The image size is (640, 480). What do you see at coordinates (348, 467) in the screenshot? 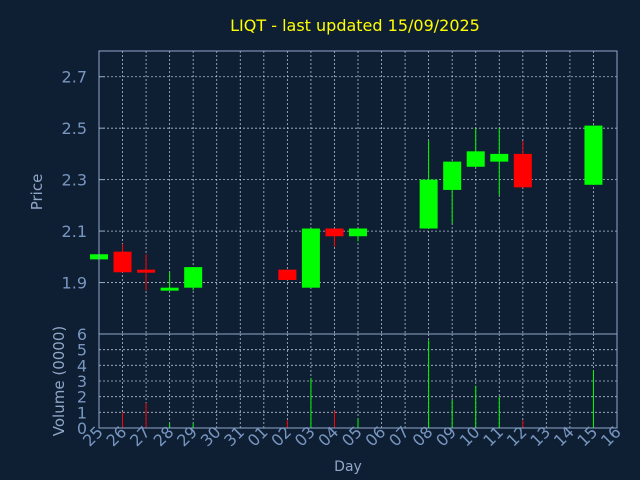
I see `x-axis-label: Day` at bounding box center [348, 467].